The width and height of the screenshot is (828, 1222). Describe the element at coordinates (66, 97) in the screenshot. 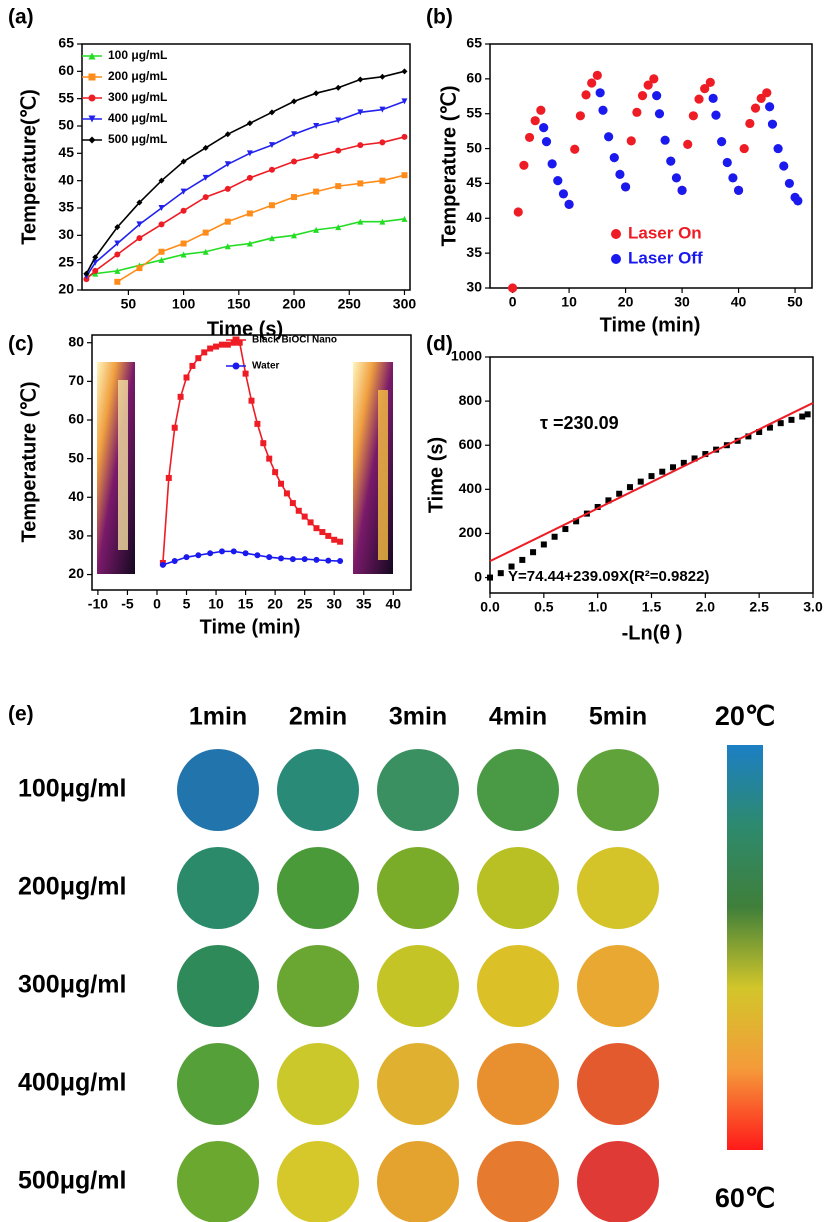

I see `y-tick-label: 55` at that location.